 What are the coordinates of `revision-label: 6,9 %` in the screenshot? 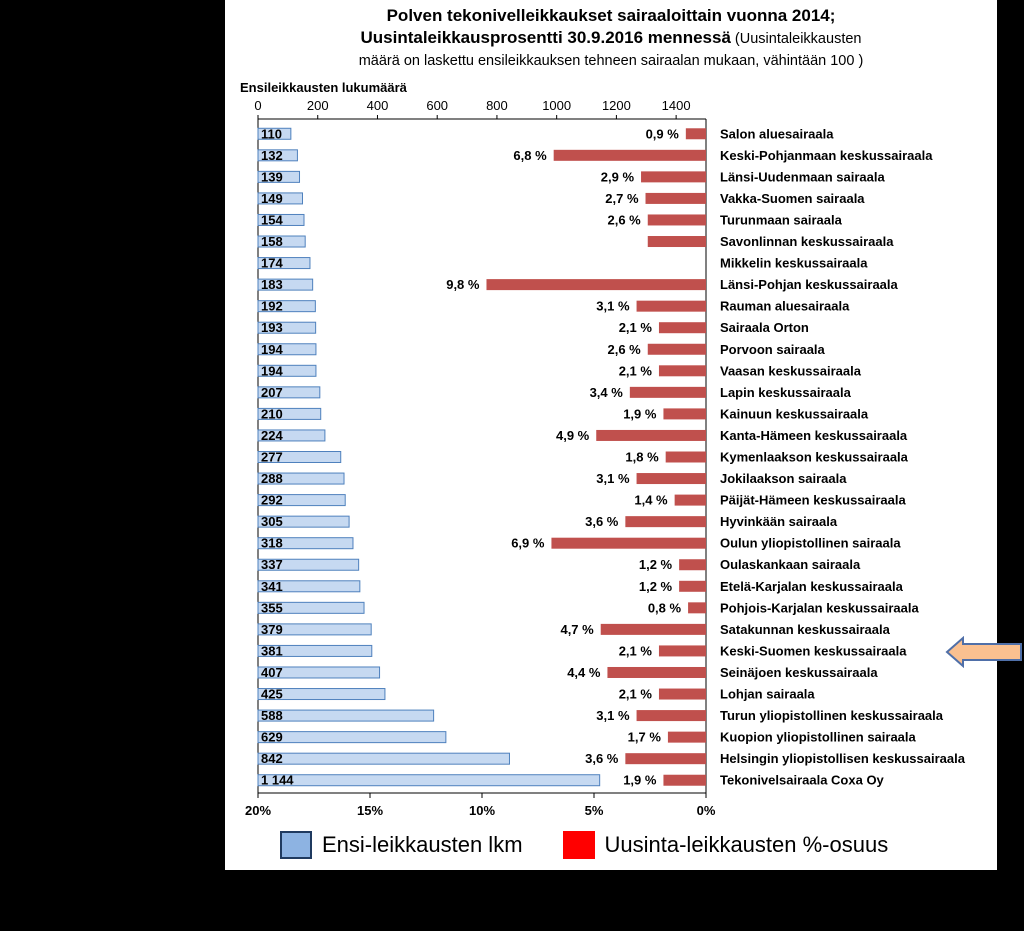 It's located at (528, 543).